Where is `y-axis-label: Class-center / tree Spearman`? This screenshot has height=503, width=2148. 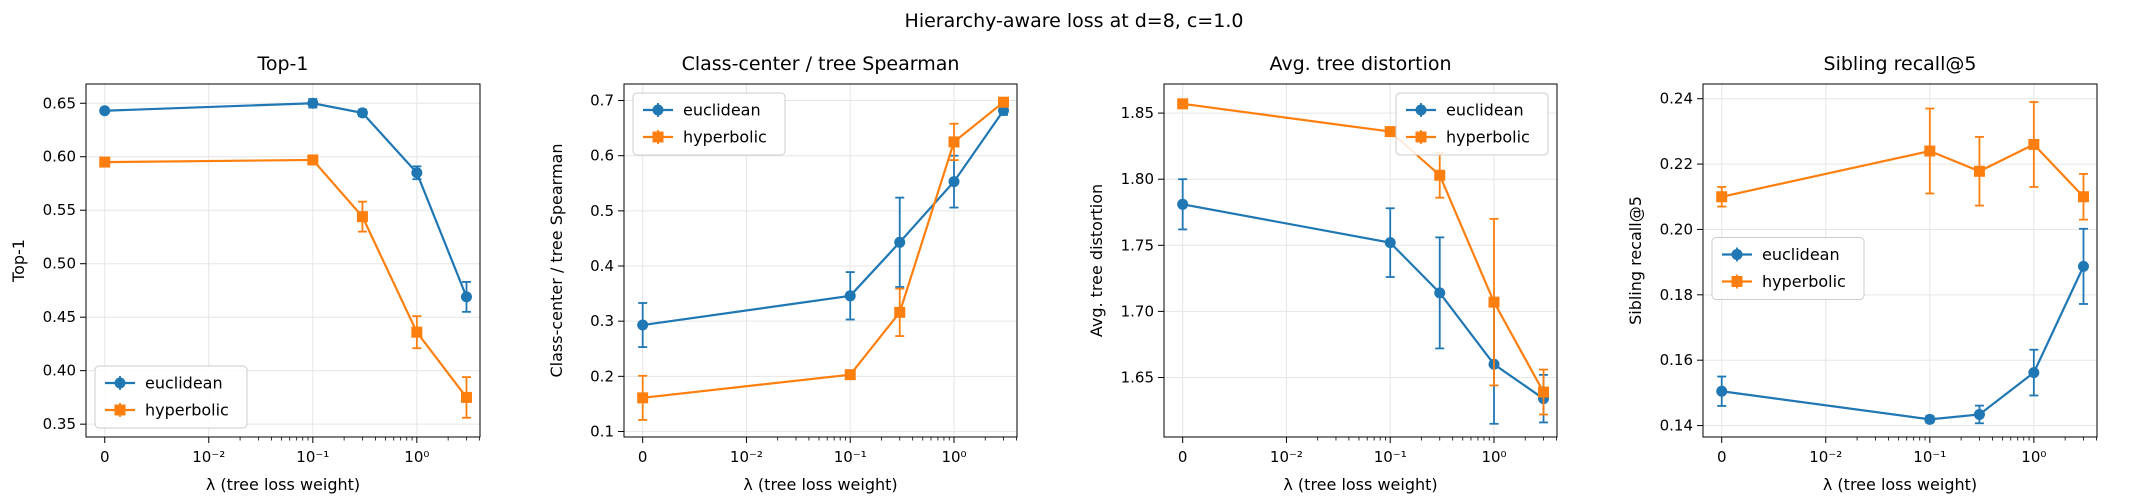 y-axis-label: Class-center / tree Spearman is located at coordinates (556, 261).